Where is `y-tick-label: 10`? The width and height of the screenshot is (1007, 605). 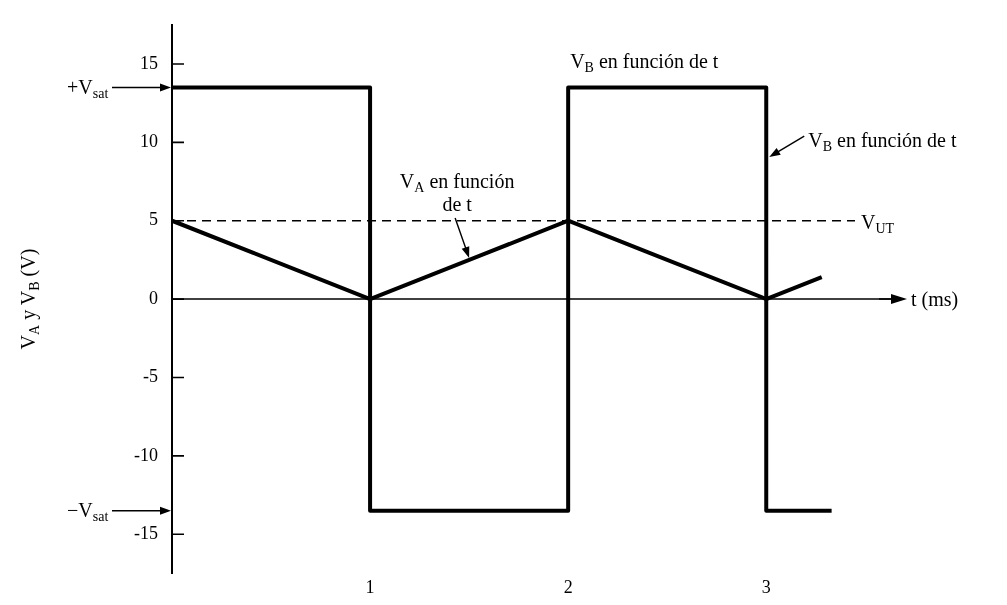
y-tick-label: 10 is located at coordinates (149, 141).